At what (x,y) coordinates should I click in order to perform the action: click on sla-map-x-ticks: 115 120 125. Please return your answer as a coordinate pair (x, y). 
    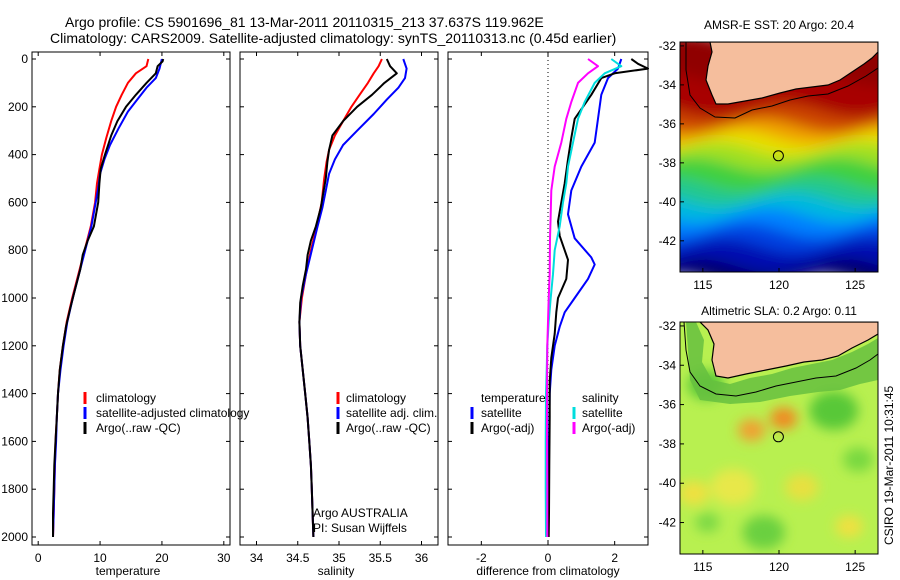
    Looking at the image, I should click on (779, 562).